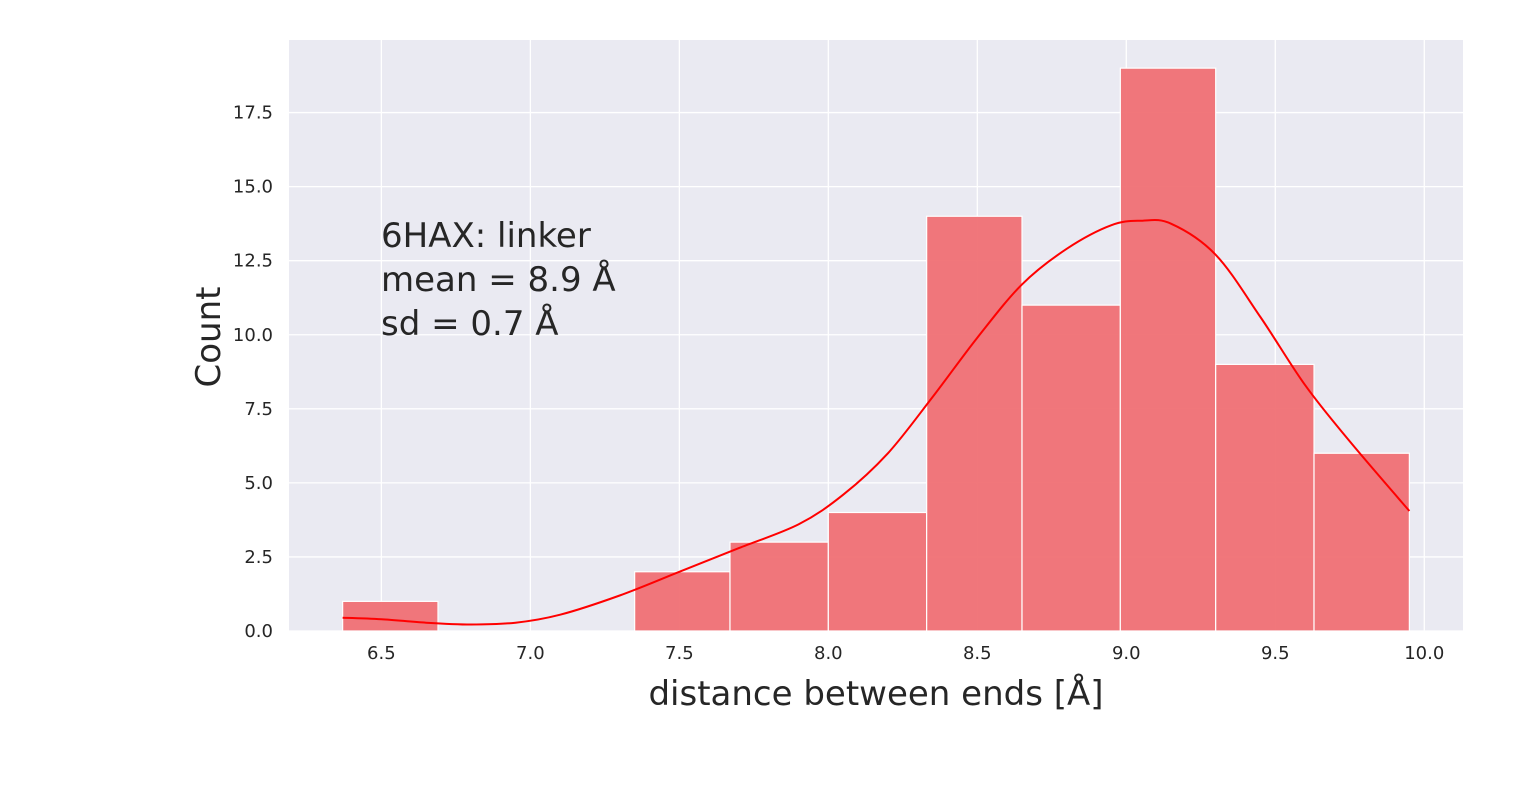 This screenshot has height=806, width=1533. Describe the element at coordinates (977, 653) in the screenshot. I see `x-tick-label: 8.5` at that location.